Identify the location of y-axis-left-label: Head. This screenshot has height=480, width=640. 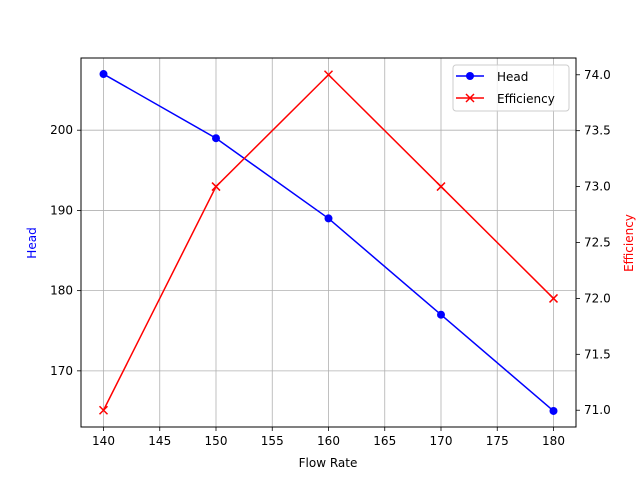
(32, 242).